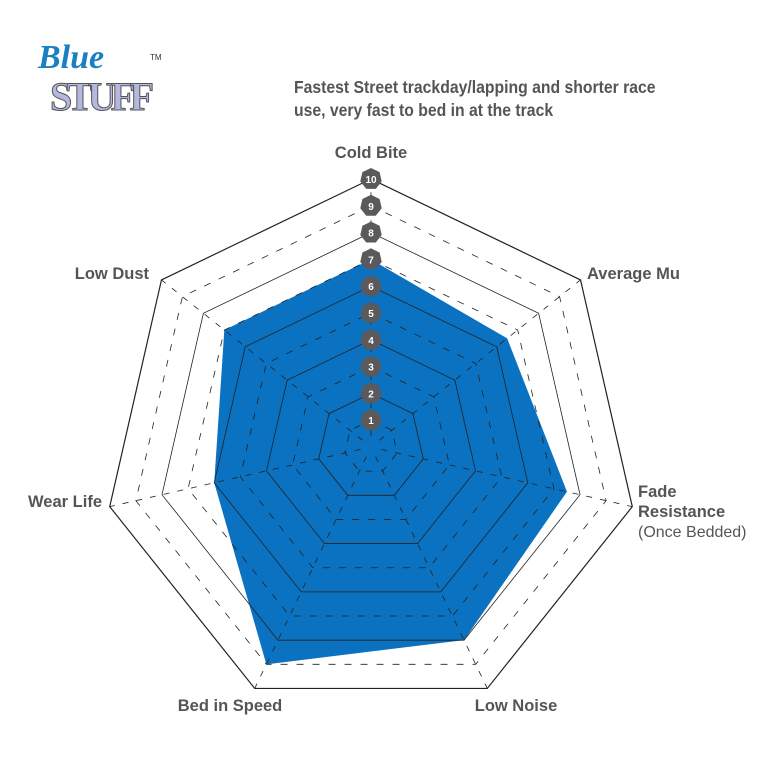 Image resolution: width=768 pixels, height=768 pixels. I want to click on logo-tm: TM, so click(156, 57).